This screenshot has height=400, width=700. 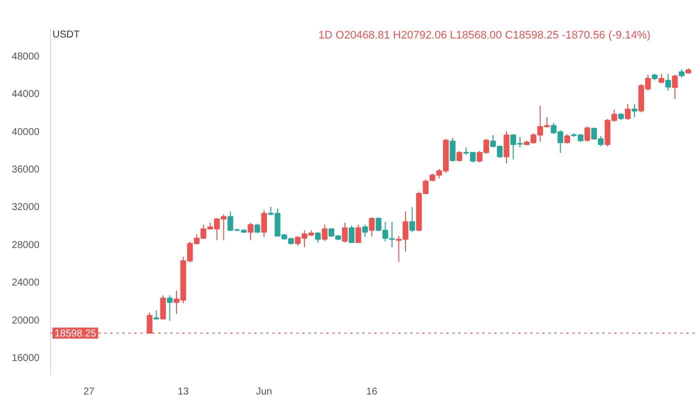 I want to click on chart-title: 1D O20468.81 H20792.06 L18568.00 C18598.25 -1870.56 (-9.14%), so click(x=484, y=36).